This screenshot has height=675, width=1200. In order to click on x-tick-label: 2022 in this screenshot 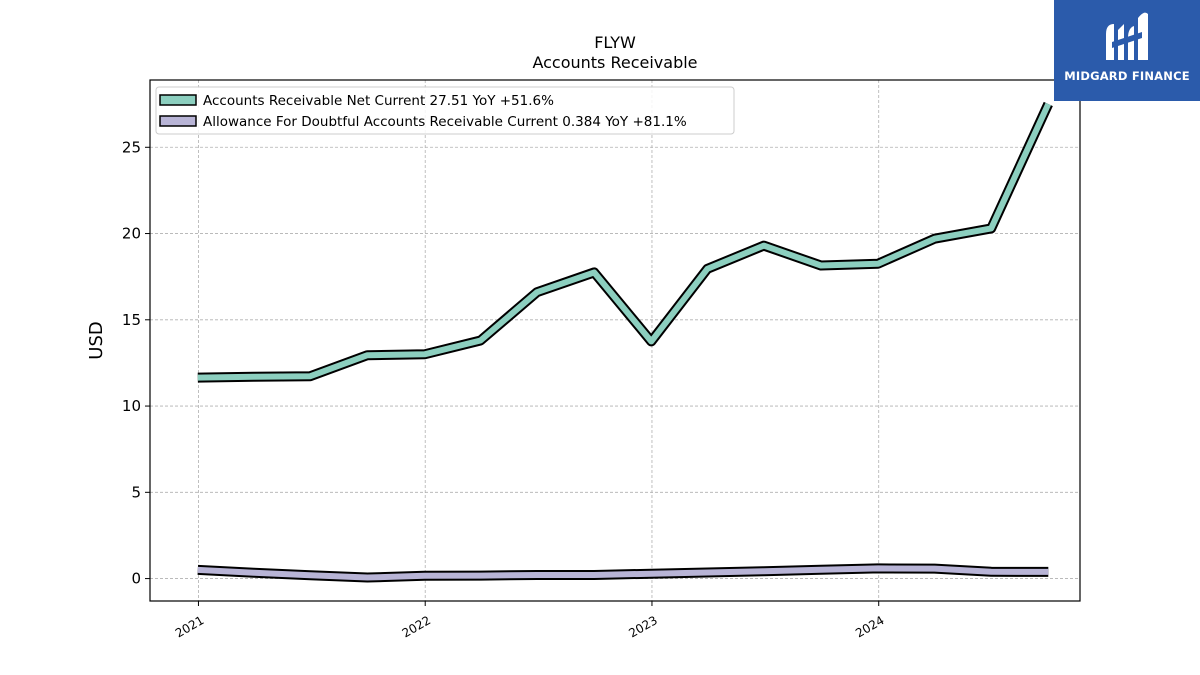, I will do `click(416, 626)`.